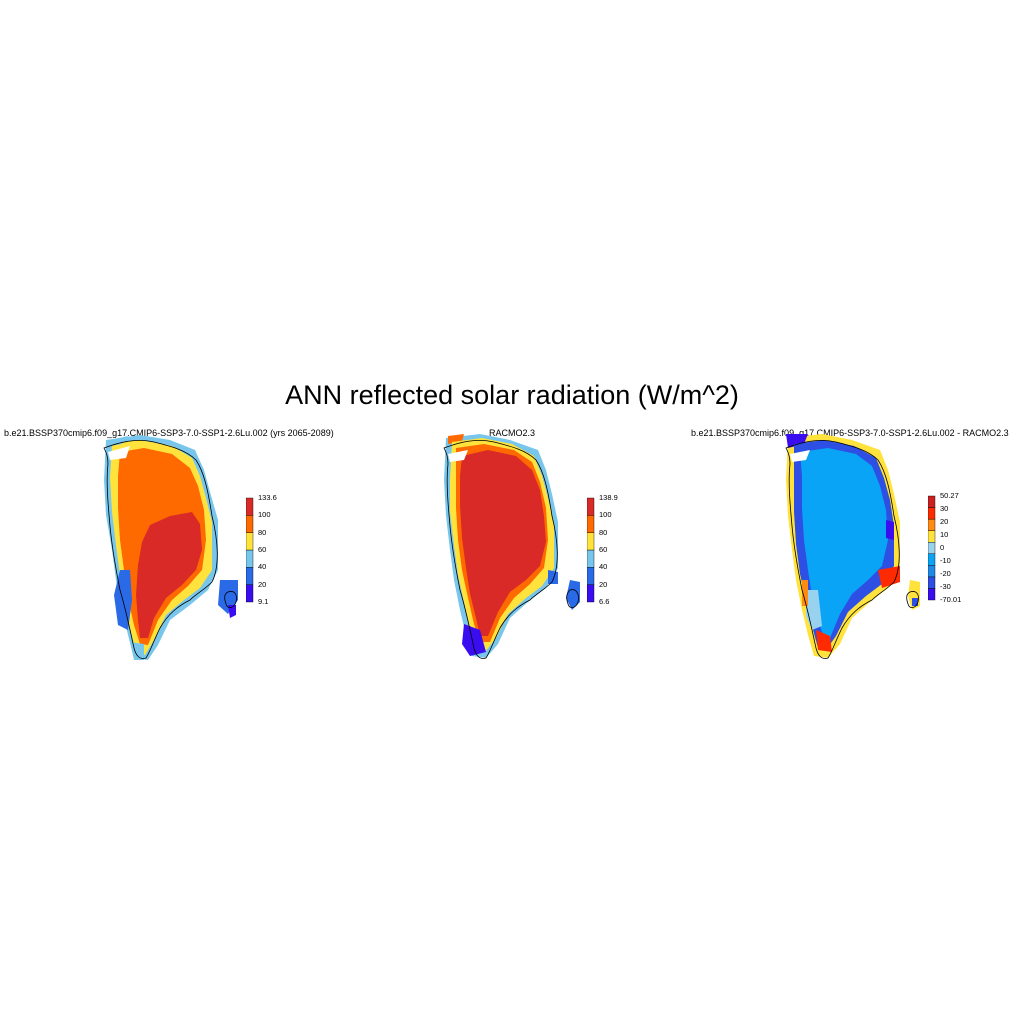 The width and height of the screenshot is (1024, 1024). Describe the element at coordinates (608, 497) in the screenshot. I see `colorbar-tick-label: 138.9` at that location.